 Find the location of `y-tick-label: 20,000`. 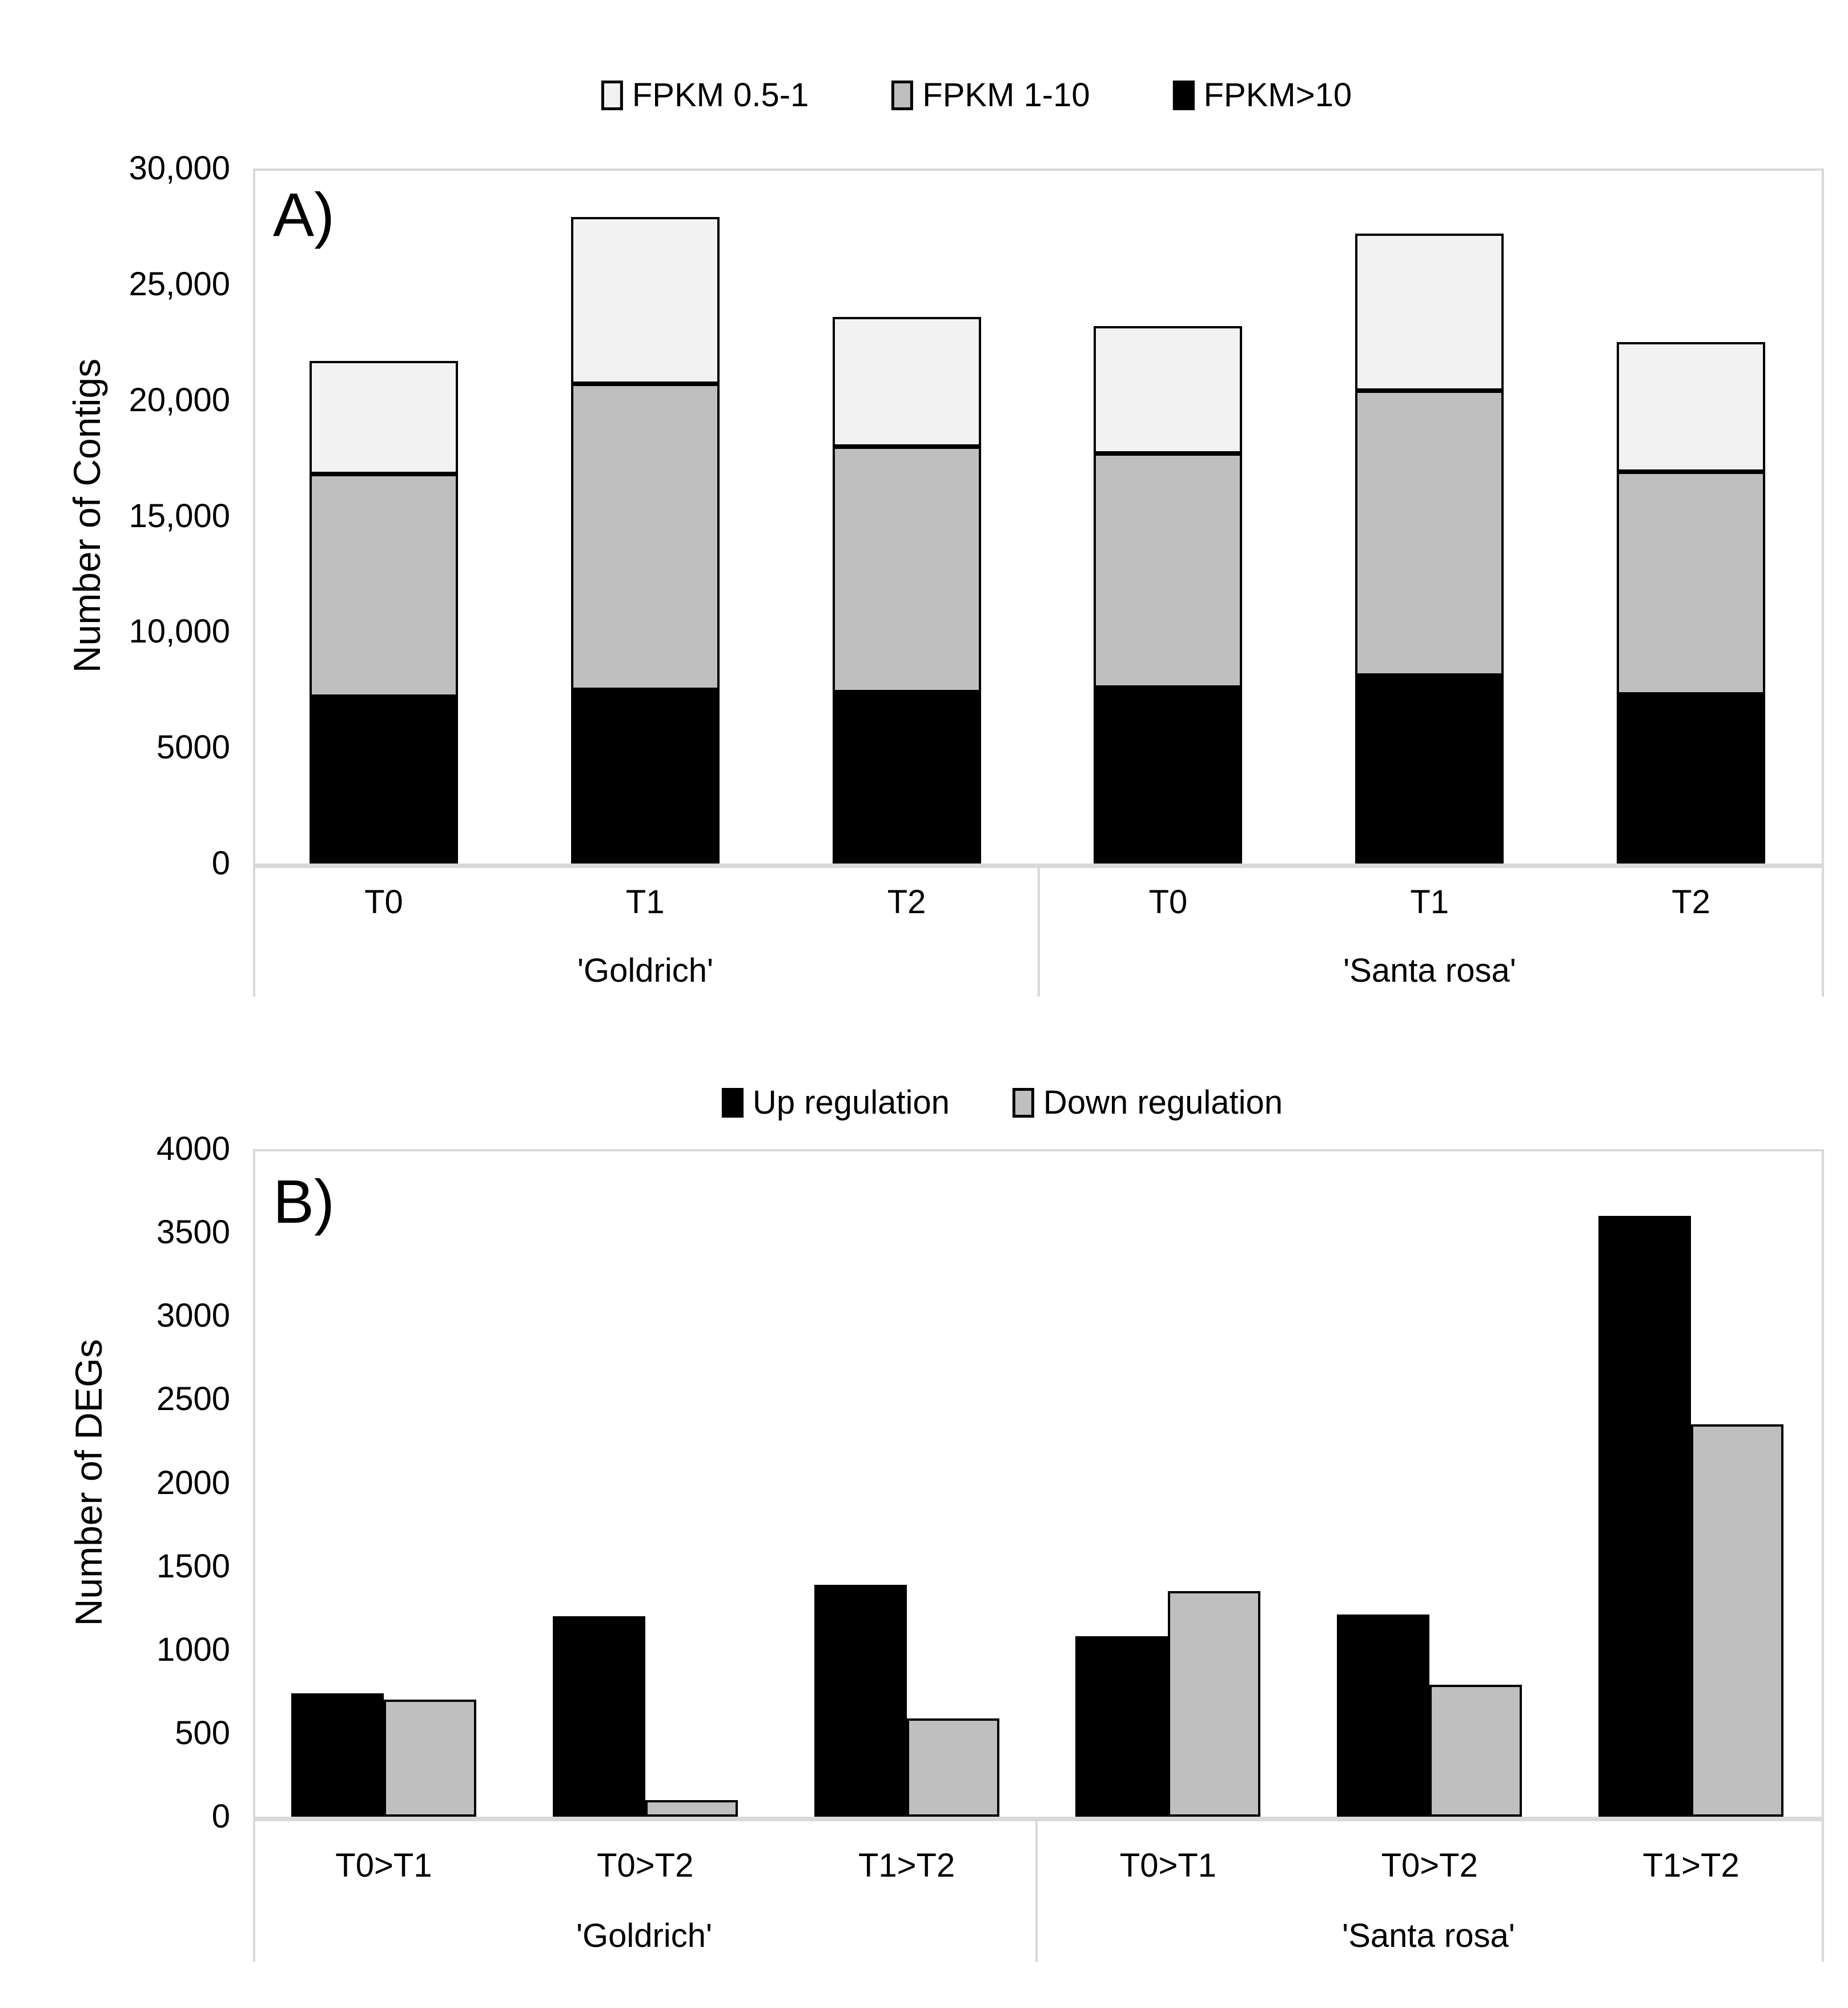

y-tick-label: 20,000 is located at coordinates (179, 400).